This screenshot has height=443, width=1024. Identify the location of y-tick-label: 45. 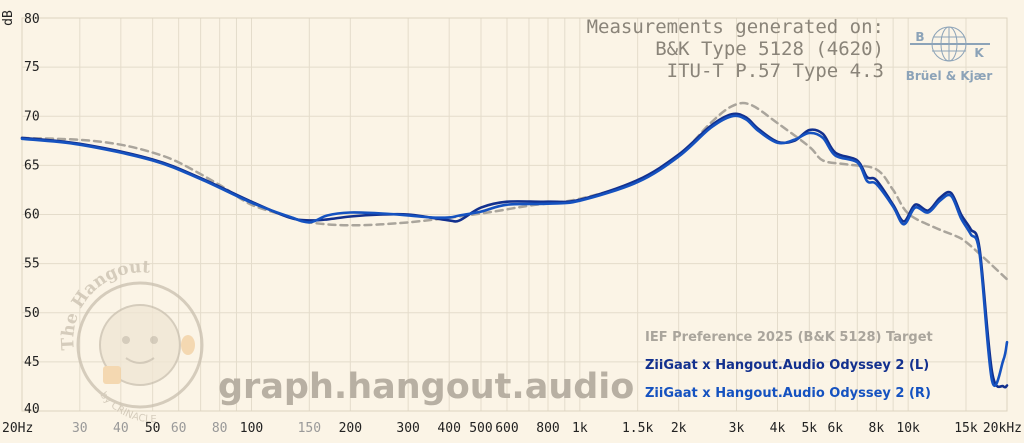
(32, 362).